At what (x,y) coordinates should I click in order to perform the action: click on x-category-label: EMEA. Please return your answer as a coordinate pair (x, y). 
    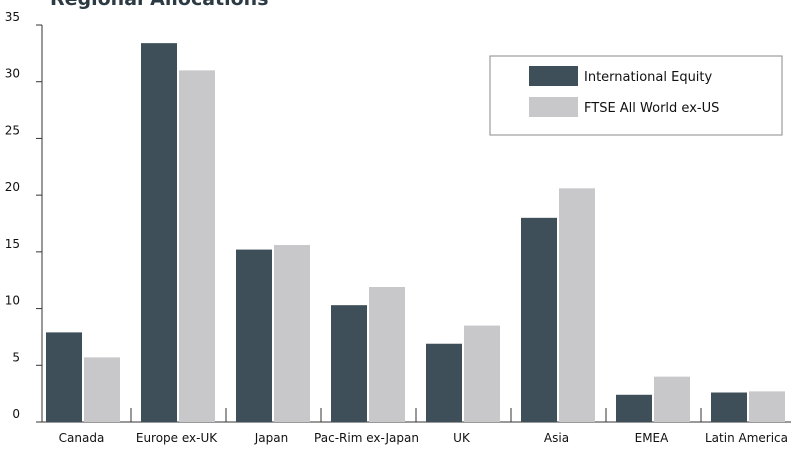
    Looking at the image, I should click on (652, 438).